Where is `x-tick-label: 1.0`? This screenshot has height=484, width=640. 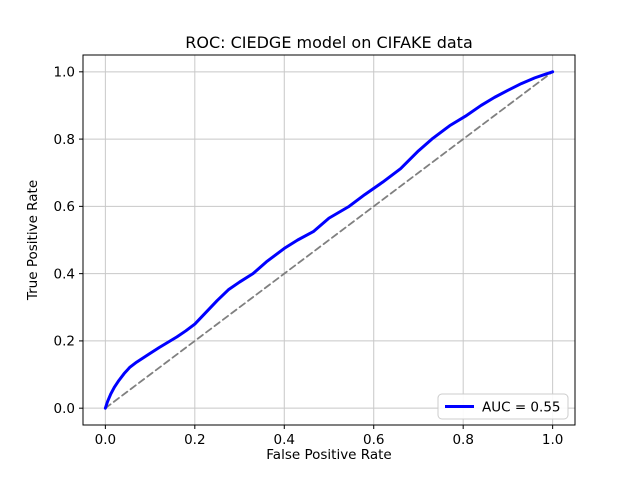 x-tick-label: 1.0 is located at coordinates (552, 440).